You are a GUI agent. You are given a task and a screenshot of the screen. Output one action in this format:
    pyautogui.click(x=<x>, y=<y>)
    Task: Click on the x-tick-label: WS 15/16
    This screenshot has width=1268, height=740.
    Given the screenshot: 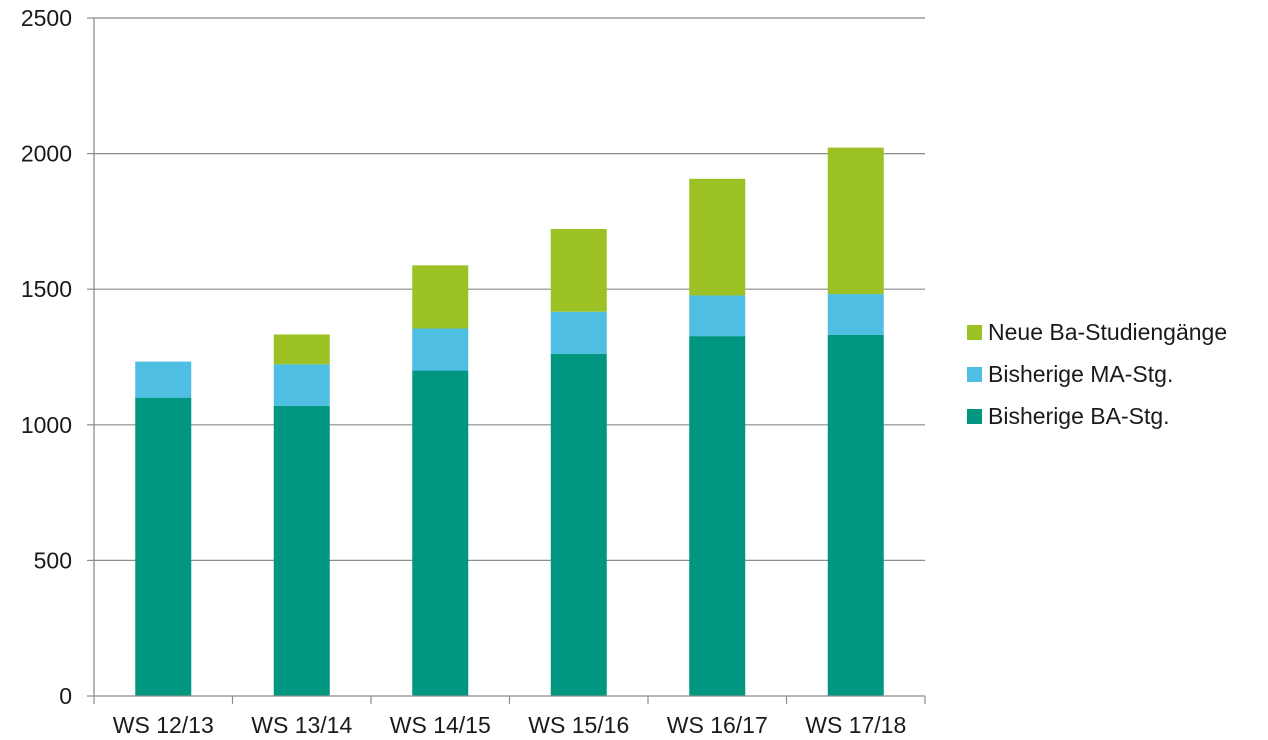 What is the action you would take?
    pyautogui.click(x=578, y=725)
    